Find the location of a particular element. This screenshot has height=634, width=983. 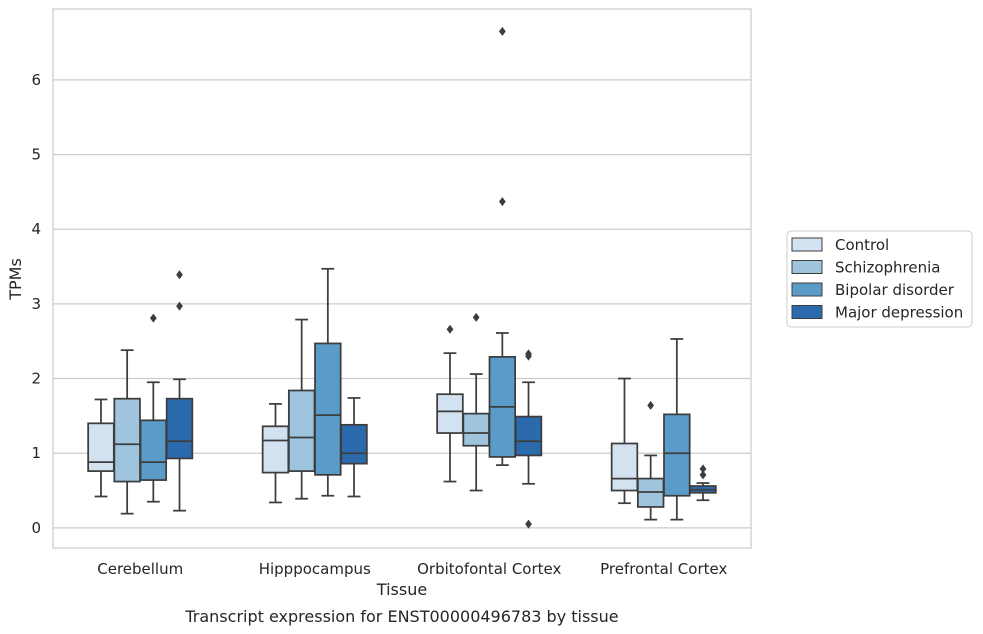

x-tick-label: Orbitofontal Cortex is located at coordinates (489, 569).